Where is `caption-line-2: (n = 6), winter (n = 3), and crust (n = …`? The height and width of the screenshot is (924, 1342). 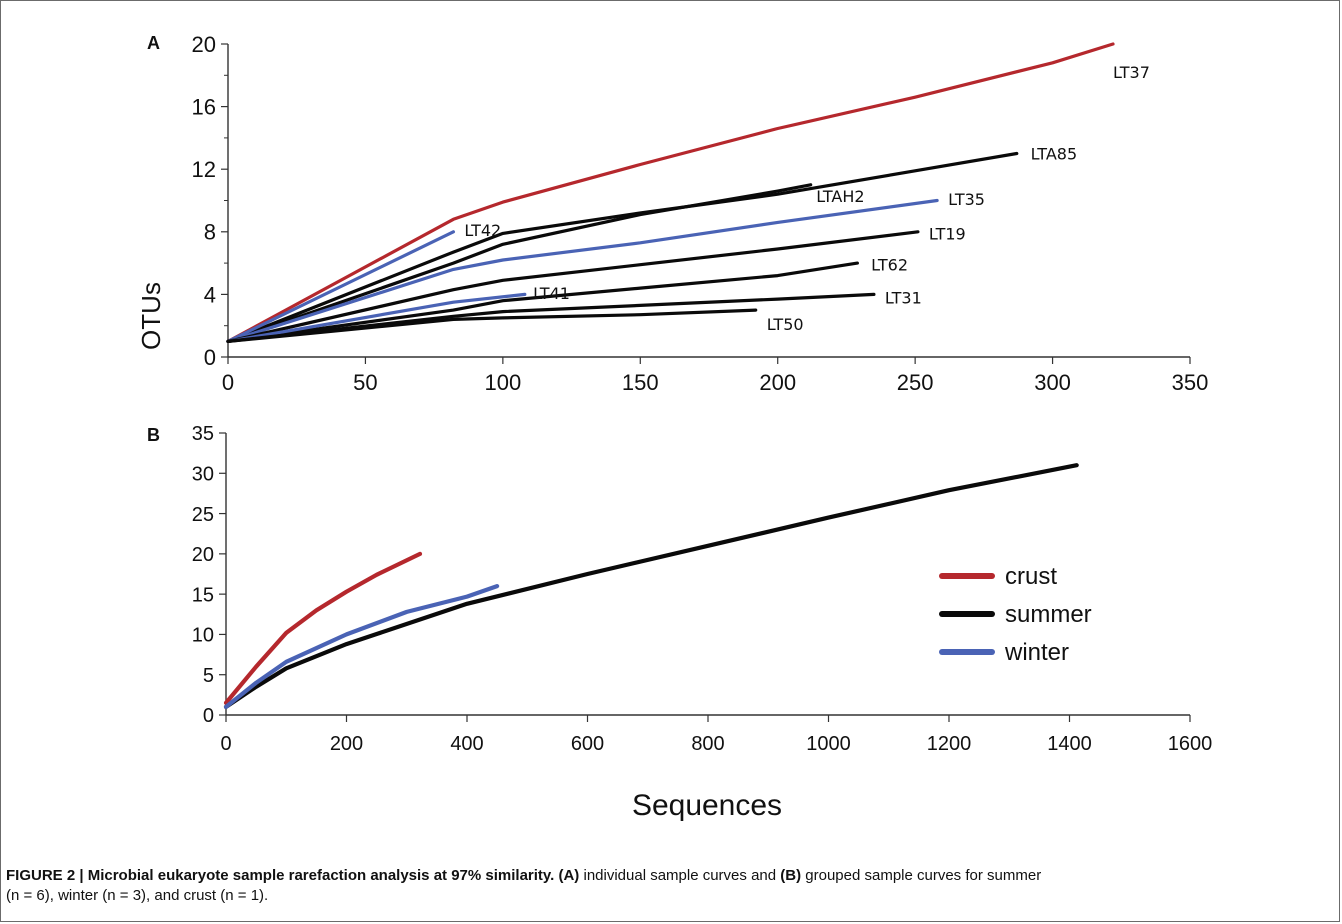 caption-line-2: (n = 6), winter (n = 3), and crust (n = … is located at coordinates (137, 895).